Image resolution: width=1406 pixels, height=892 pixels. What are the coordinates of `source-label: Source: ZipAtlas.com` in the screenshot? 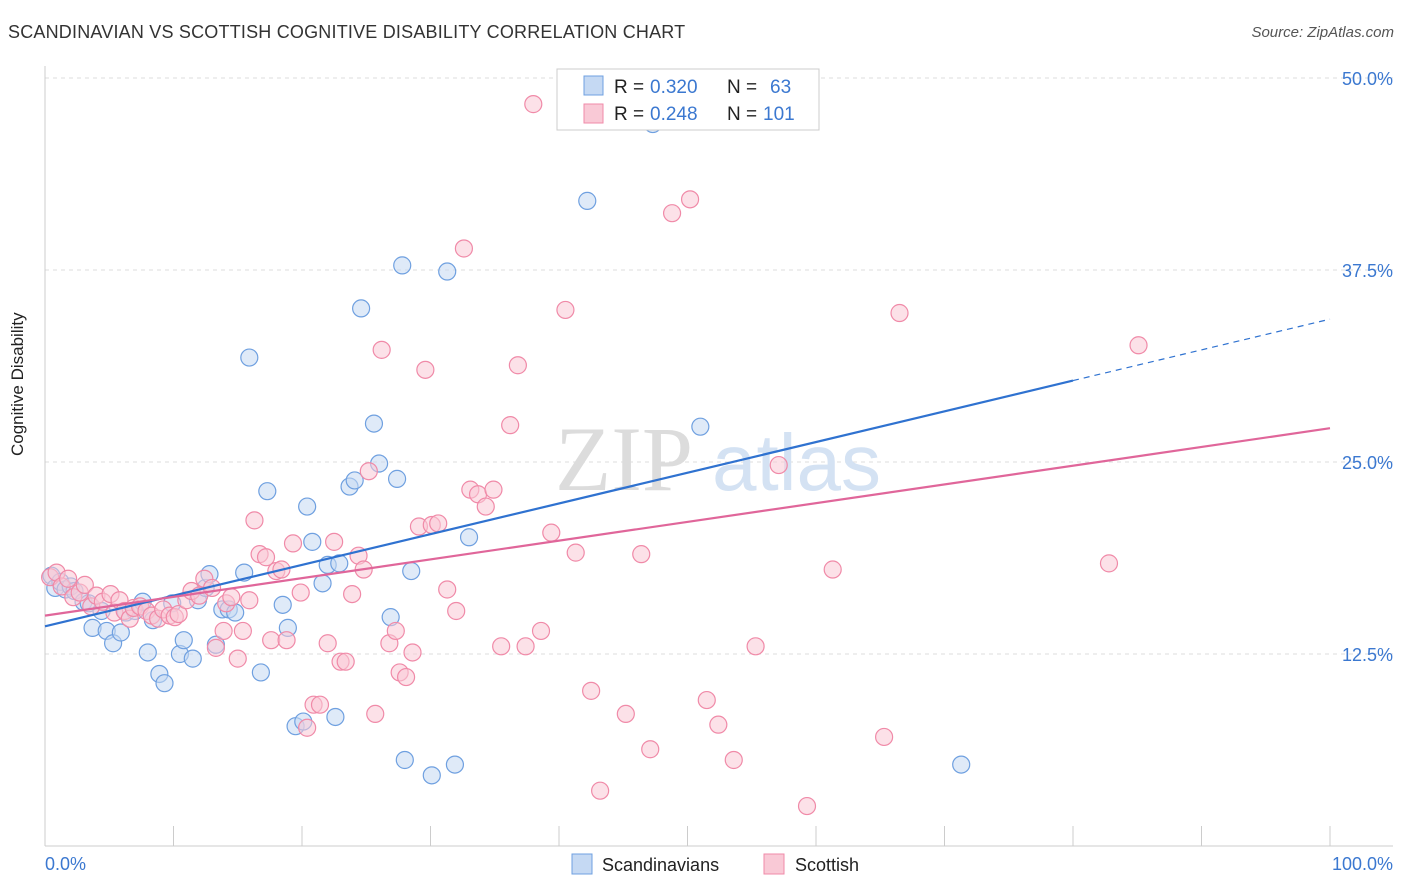 It's located at (1322, 32).